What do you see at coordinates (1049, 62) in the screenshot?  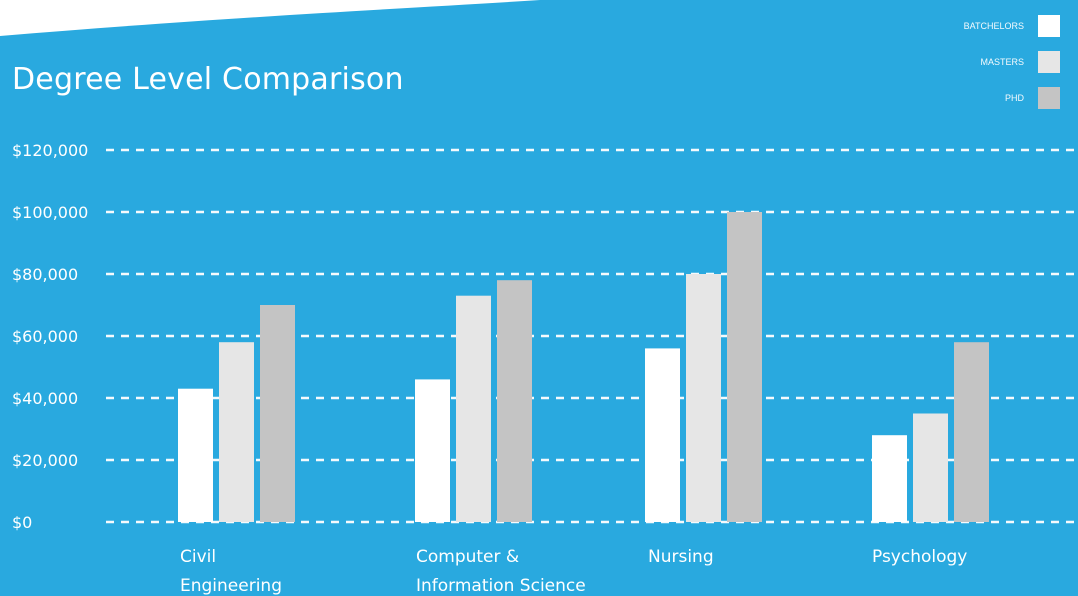 I see `legend-swatch-masters` at bounding box center [1049, 62].